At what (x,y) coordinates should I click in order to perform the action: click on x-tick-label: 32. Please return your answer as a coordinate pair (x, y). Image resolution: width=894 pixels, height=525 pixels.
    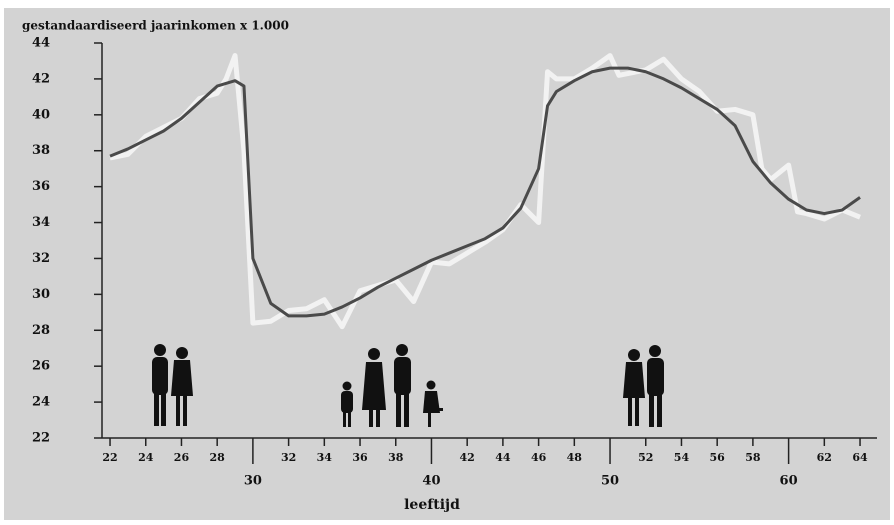
    Looking at the image, I should click on (288, 457).